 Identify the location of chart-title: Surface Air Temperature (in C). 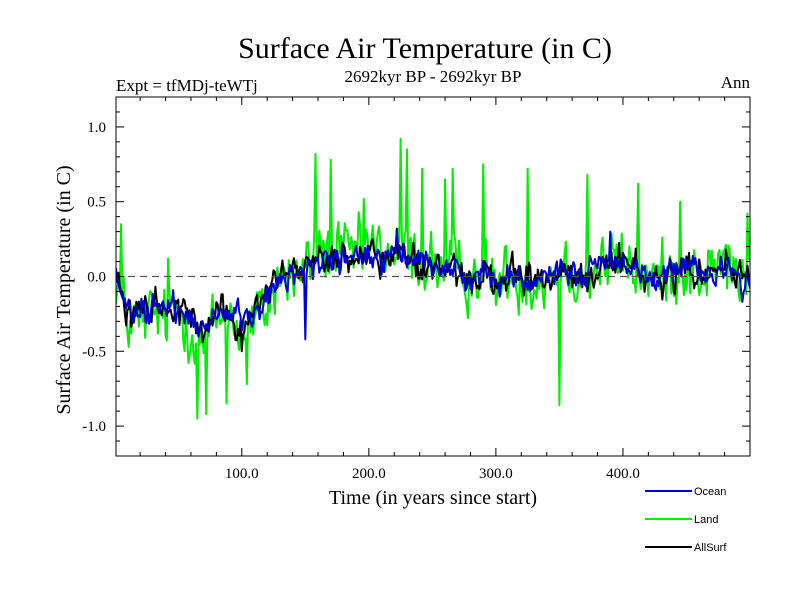
(425, 48).